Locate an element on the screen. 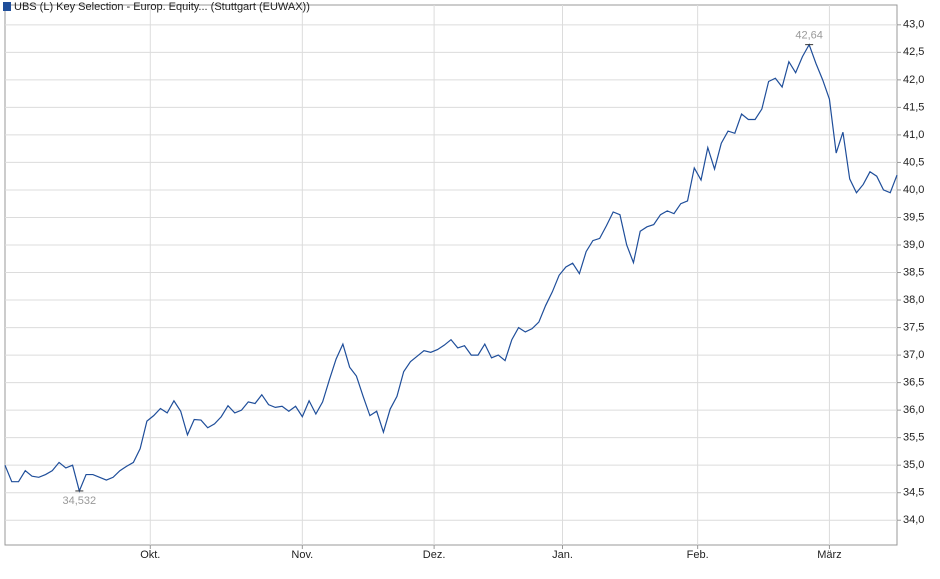  x-tick-label: Okt. is located at coordinates (150, 555).